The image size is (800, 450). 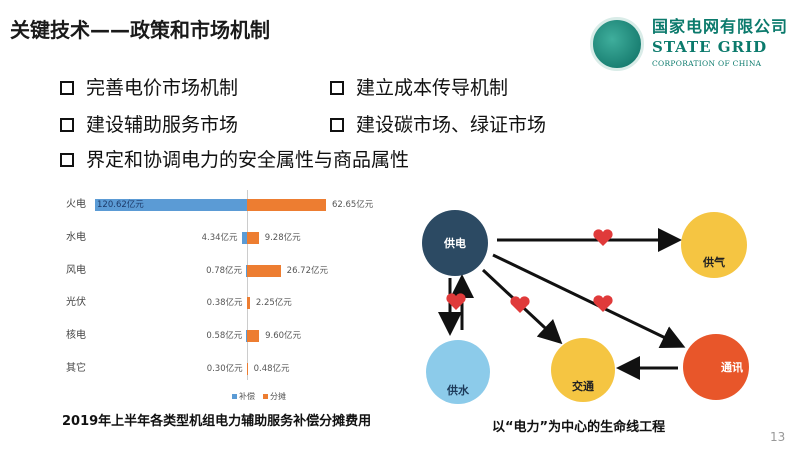 What do you see at coordinates (617, 44) in the screenshot?
I see `globe-icon` at bounding box center [617, 44].